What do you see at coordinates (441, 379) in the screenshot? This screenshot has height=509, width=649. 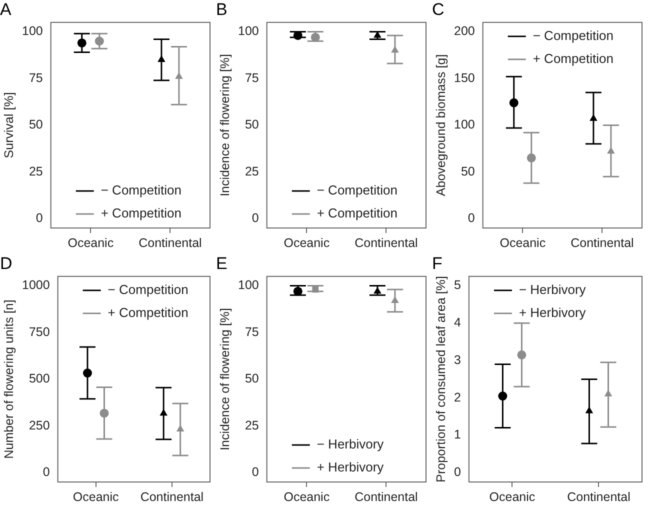 I see `y-axis-title: Proportion of consumed leaf area [%]` at bounding box center [441, 379].